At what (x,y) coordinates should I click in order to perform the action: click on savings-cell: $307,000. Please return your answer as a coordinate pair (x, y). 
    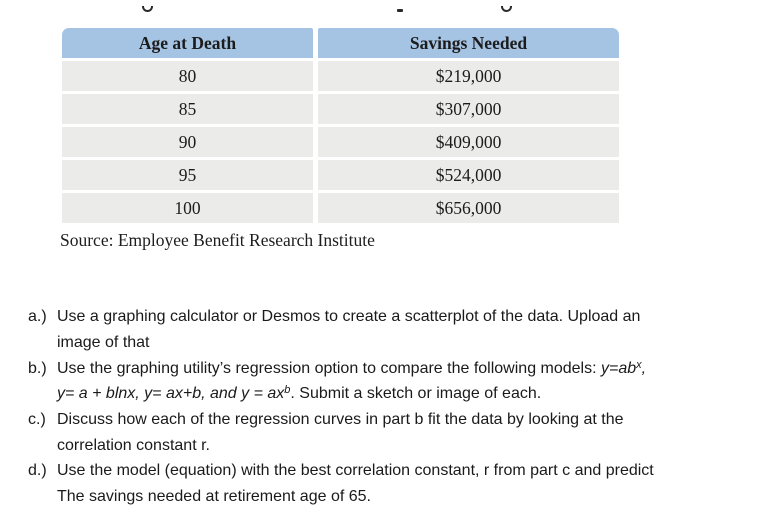
    Looking at the image, I should click on (468, 109).